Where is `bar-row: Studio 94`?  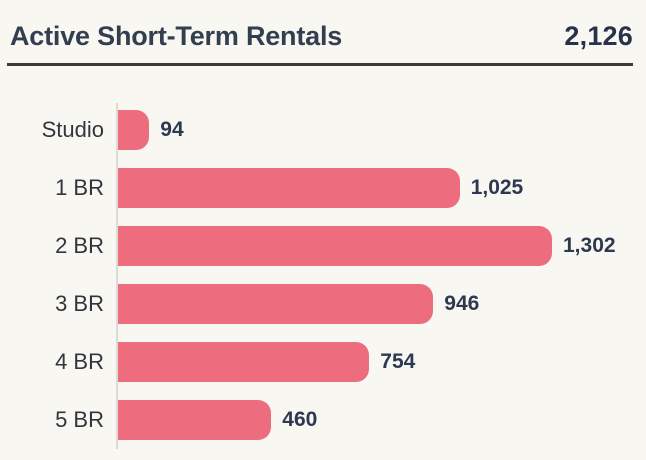 bar-row: Studio 94 is located at coordinates (323, 130).